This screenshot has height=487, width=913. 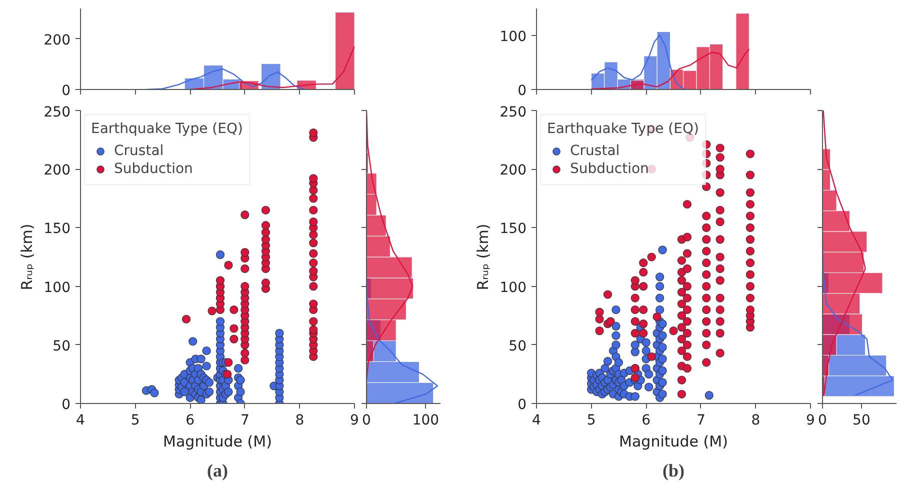 I want to click on x-tick-label: 100, so click(x=426, y=420).